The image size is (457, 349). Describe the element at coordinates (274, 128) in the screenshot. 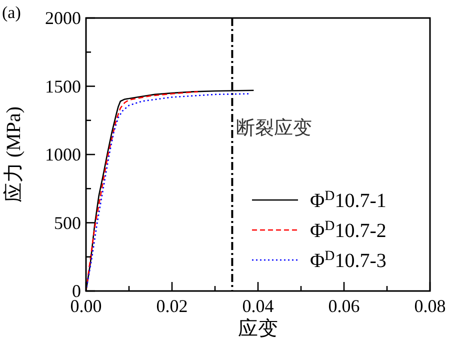

I see `annotation: 断裂应变` at that location.